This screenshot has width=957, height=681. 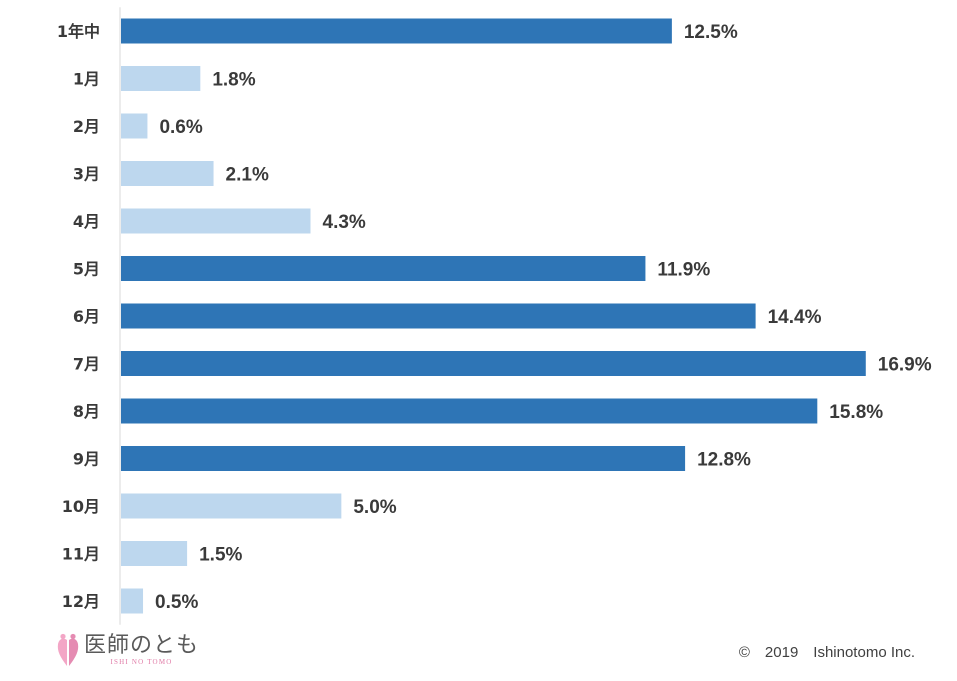 I want to click on category-label: 8月, so click(x=86, y=411).